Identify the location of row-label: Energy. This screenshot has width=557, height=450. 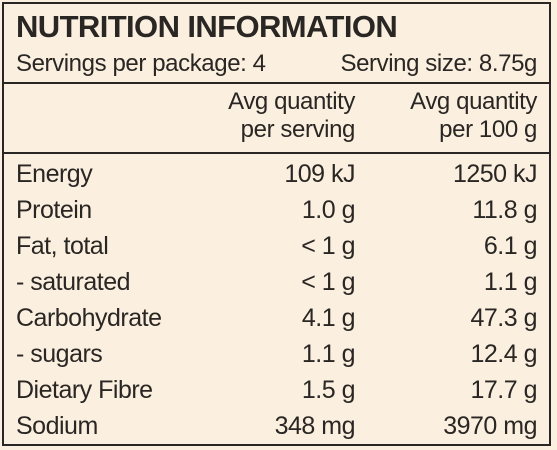
(54, 174).